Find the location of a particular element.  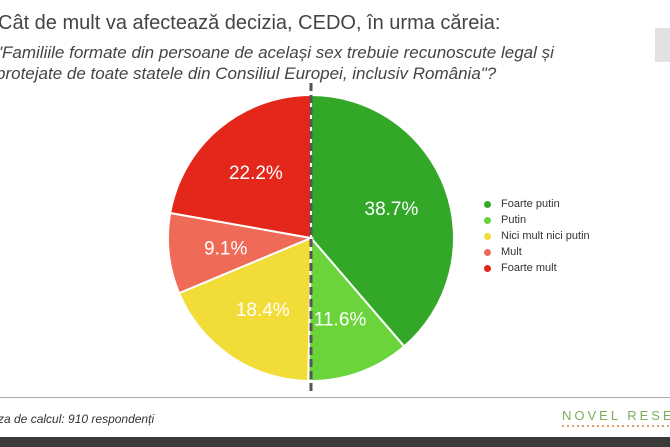

brand-logo-dots is located at coordinates (616, 426).